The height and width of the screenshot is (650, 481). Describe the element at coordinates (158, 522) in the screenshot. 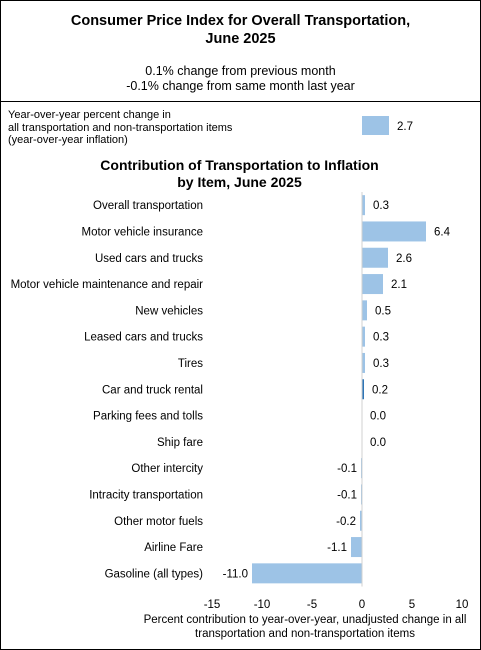

I see `category-label: Other motor fuels` at that location.